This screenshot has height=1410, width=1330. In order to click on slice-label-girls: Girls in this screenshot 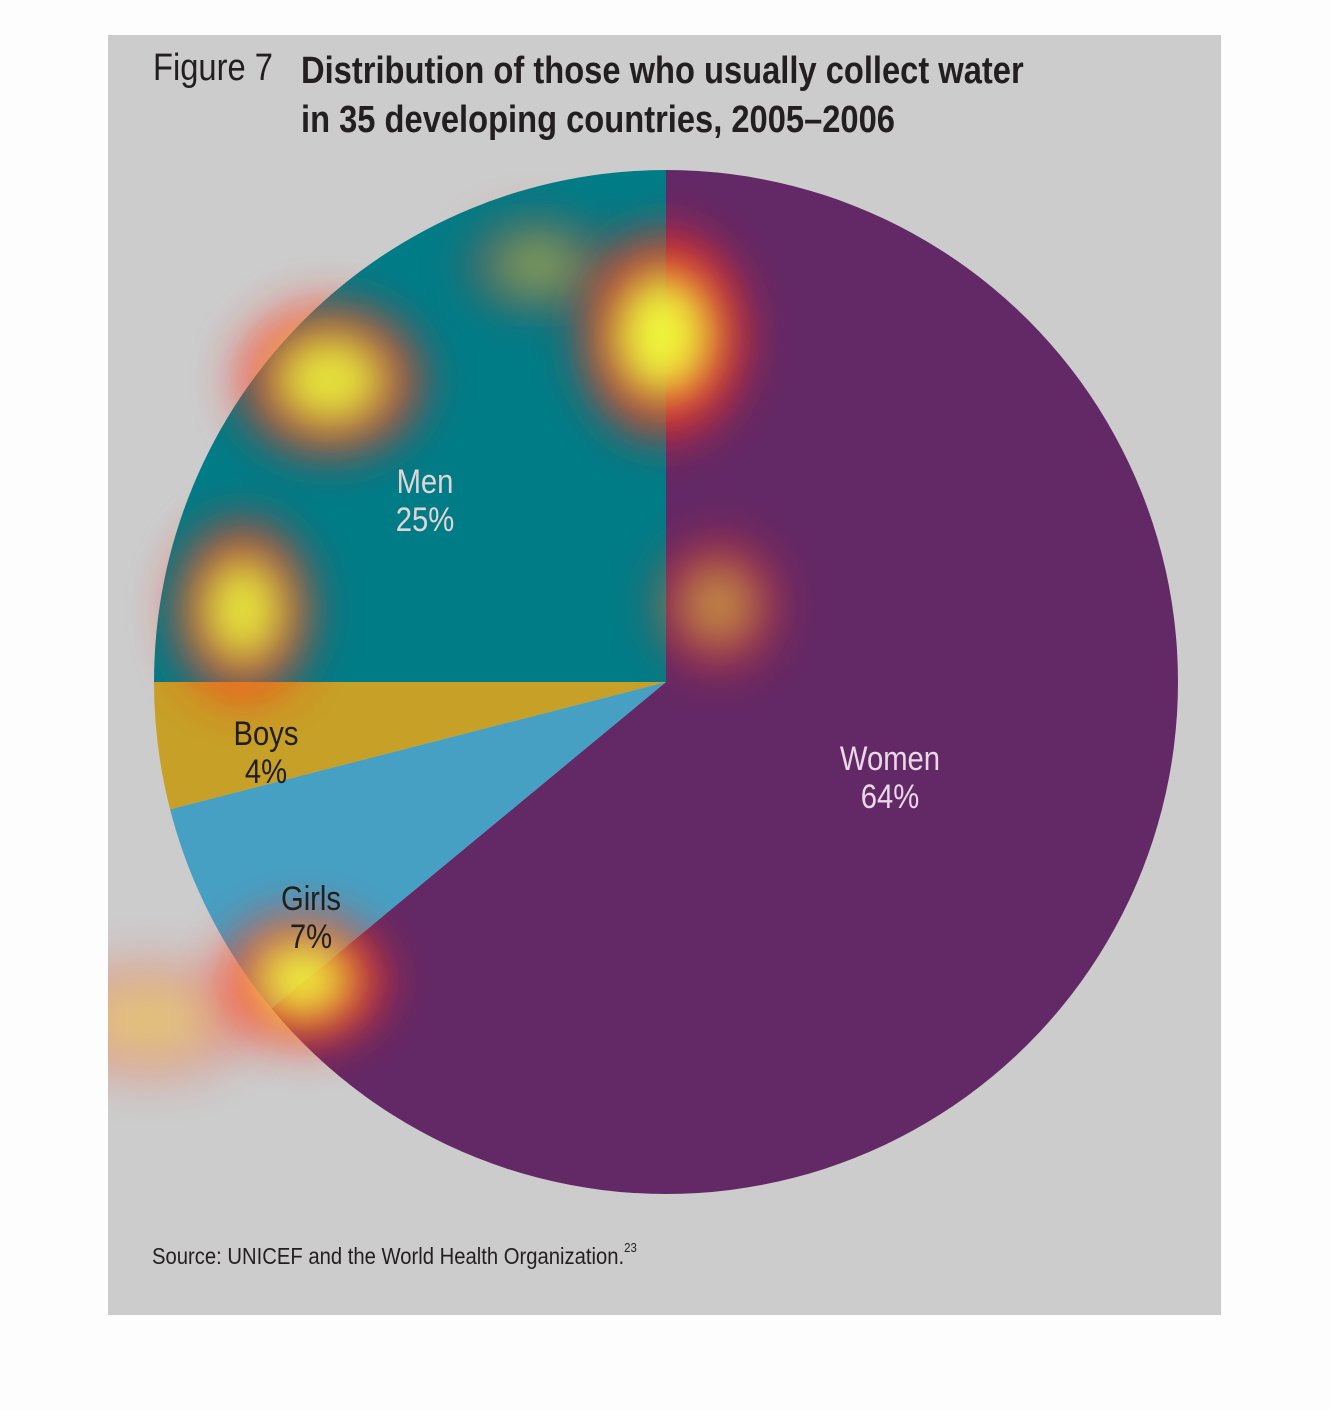, I will do `click(311, 898)`.